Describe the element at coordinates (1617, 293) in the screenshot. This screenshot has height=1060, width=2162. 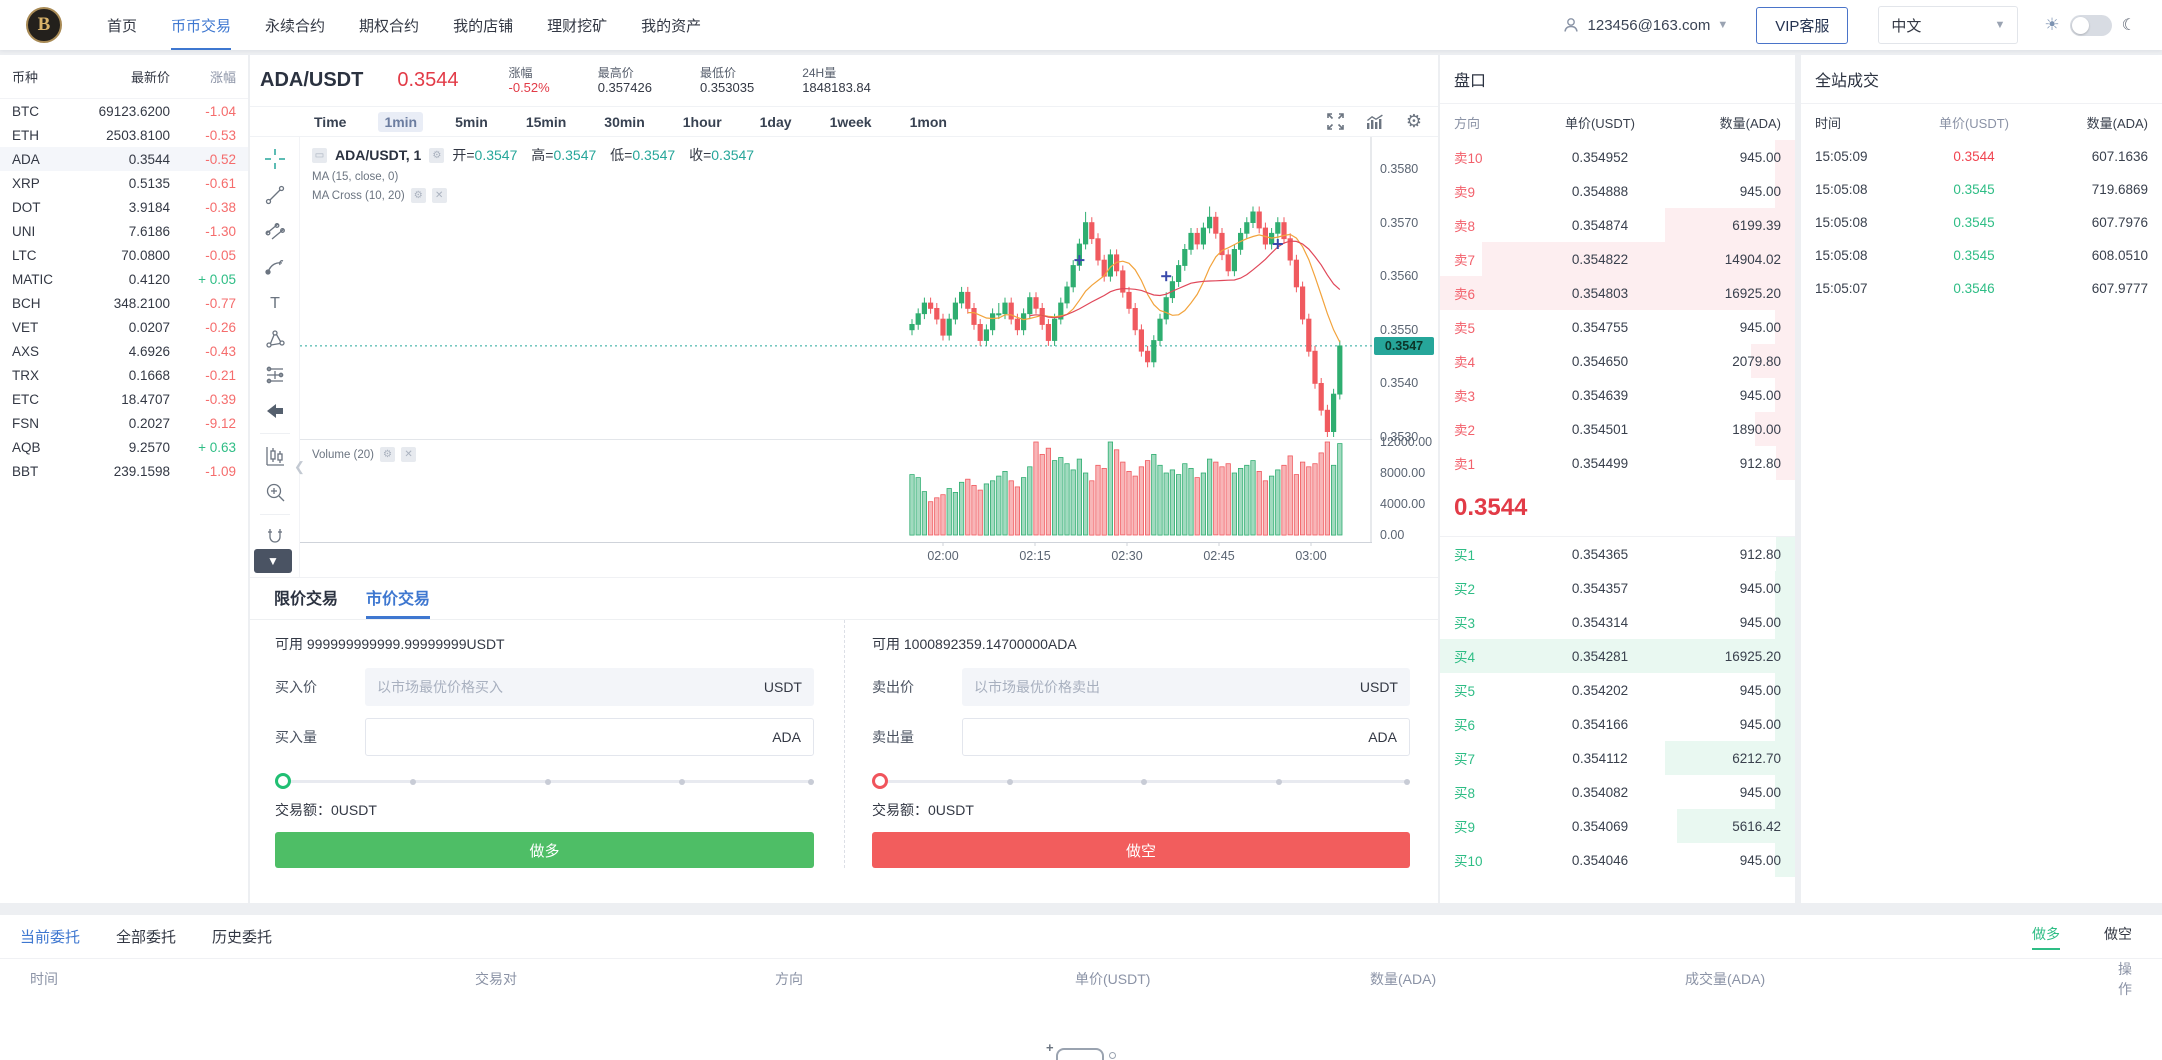
I see `orderbook-row-卖6: 卖6 0.354803 16925.20` at that location.